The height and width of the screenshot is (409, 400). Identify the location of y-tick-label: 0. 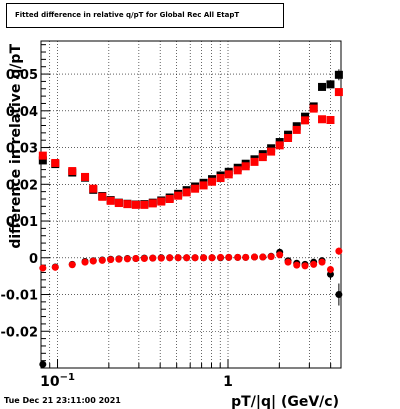
(33, 259).